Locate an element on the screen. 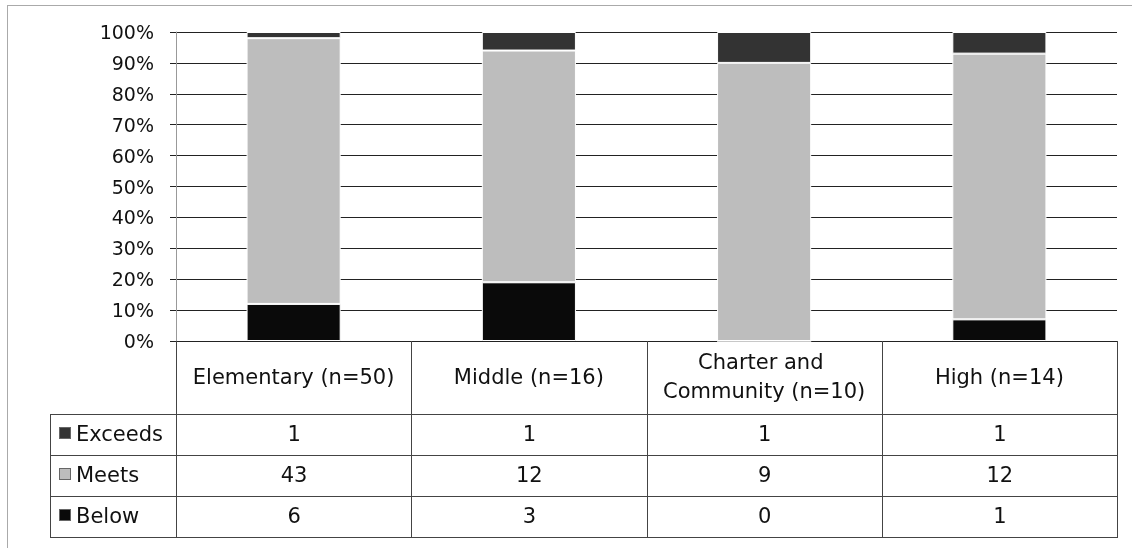  y-tick-label: 40% is located at coordinates (132, 217).